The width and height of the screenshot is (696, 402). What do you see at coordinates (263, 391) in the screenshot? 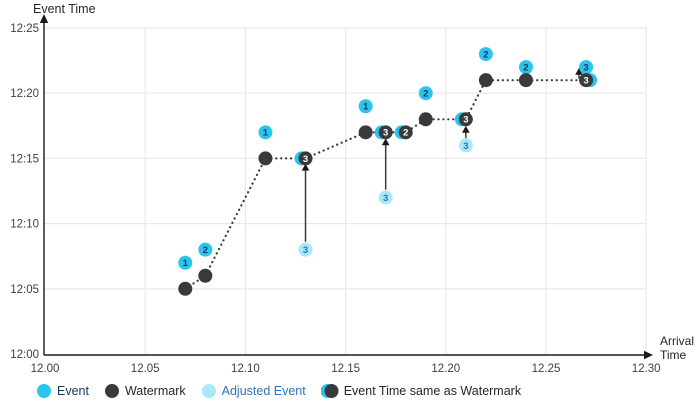
I see `legend-label: Adjusted Event` at bounding box center [263, 391].